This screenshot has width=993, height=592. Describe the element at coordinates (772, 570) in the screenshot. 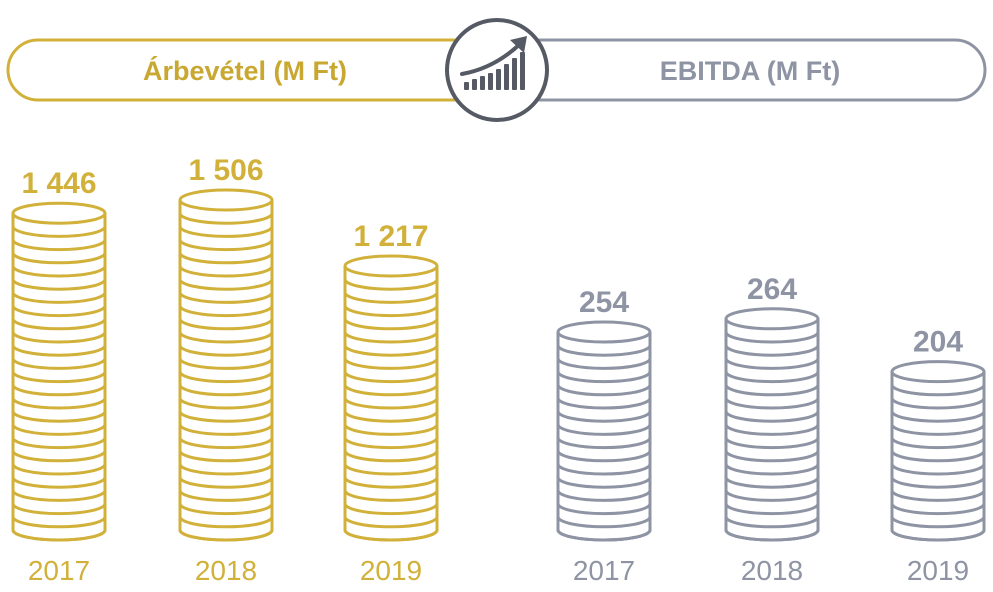

I see `ebitda-year-label: 2018` at that location.